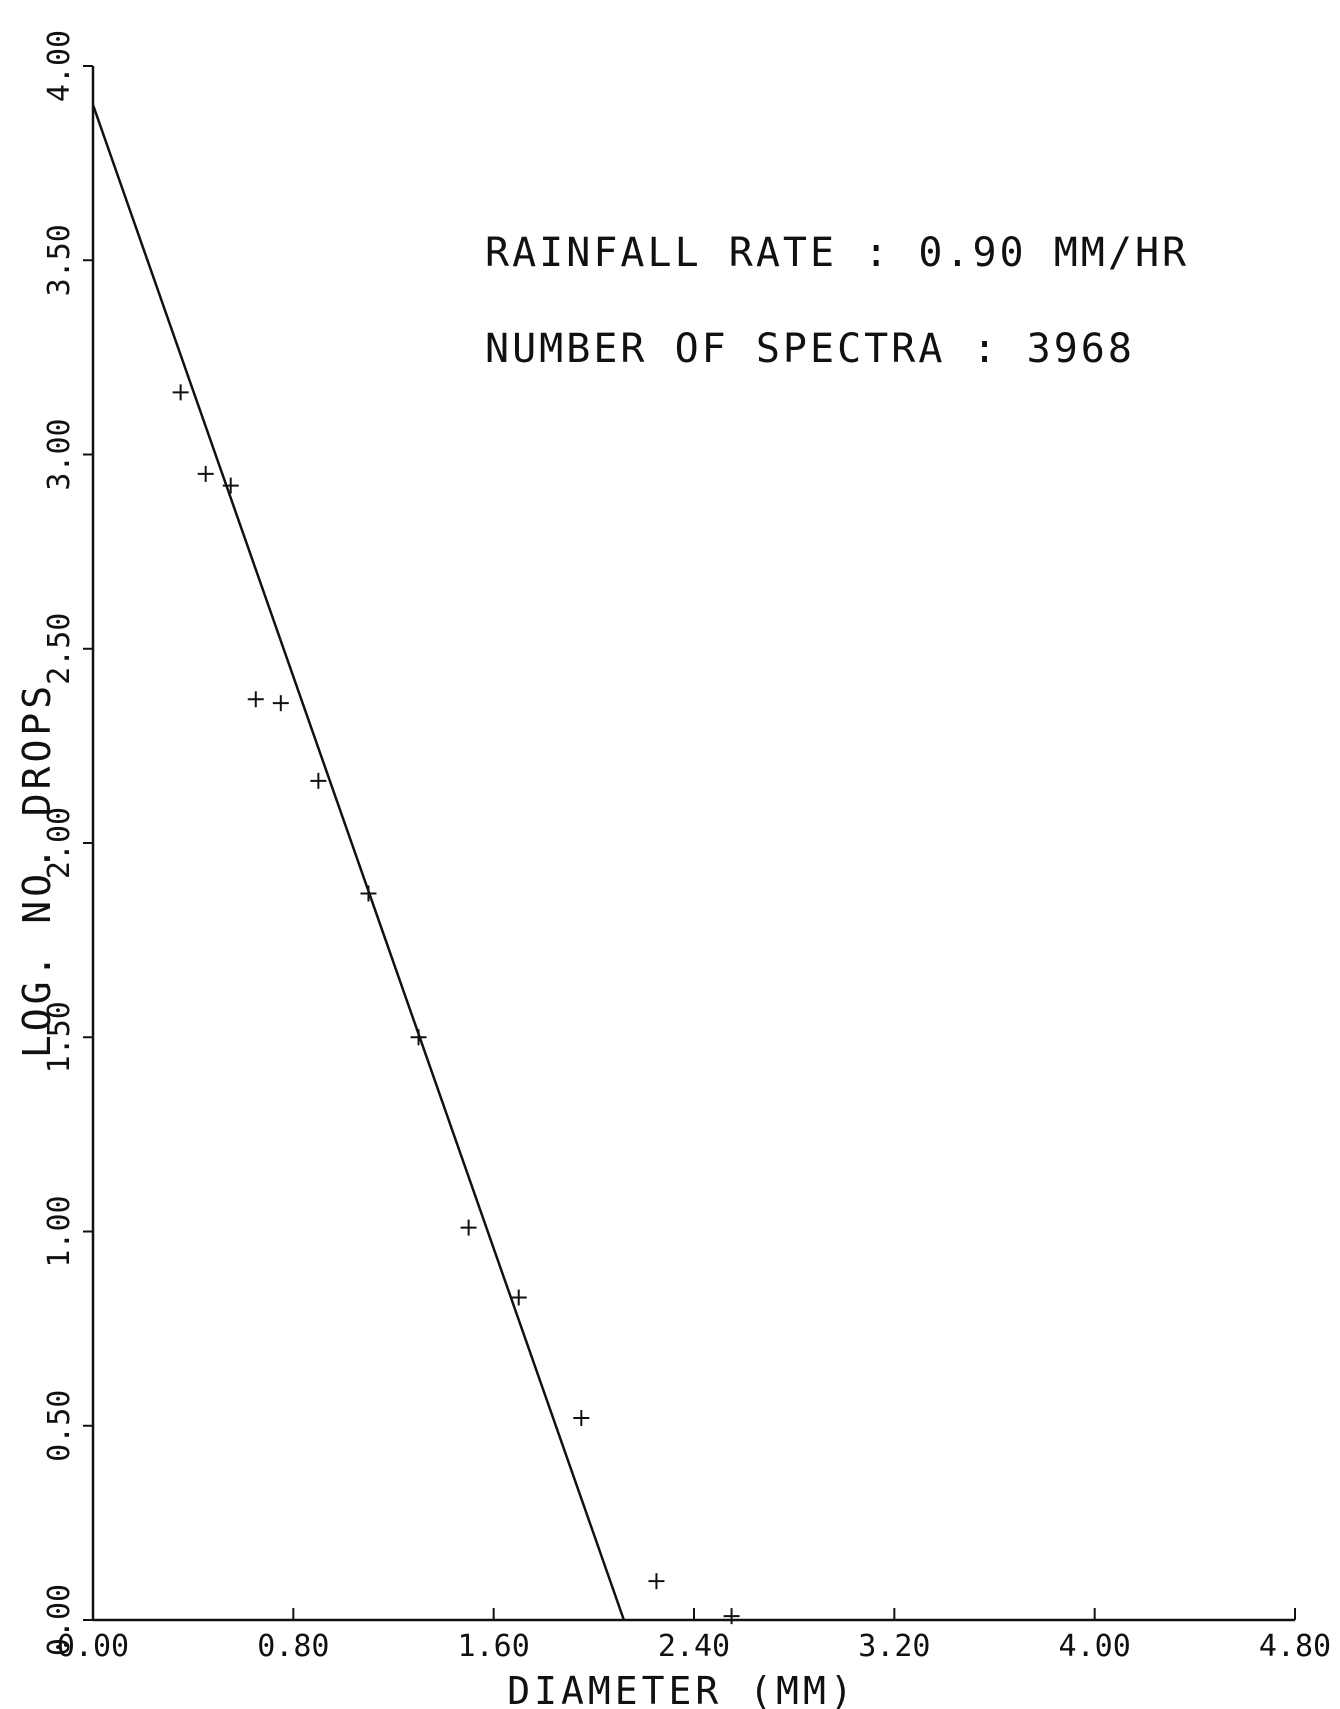  I want to click on x-tick-label: 4.00, so click(1095, 1646).